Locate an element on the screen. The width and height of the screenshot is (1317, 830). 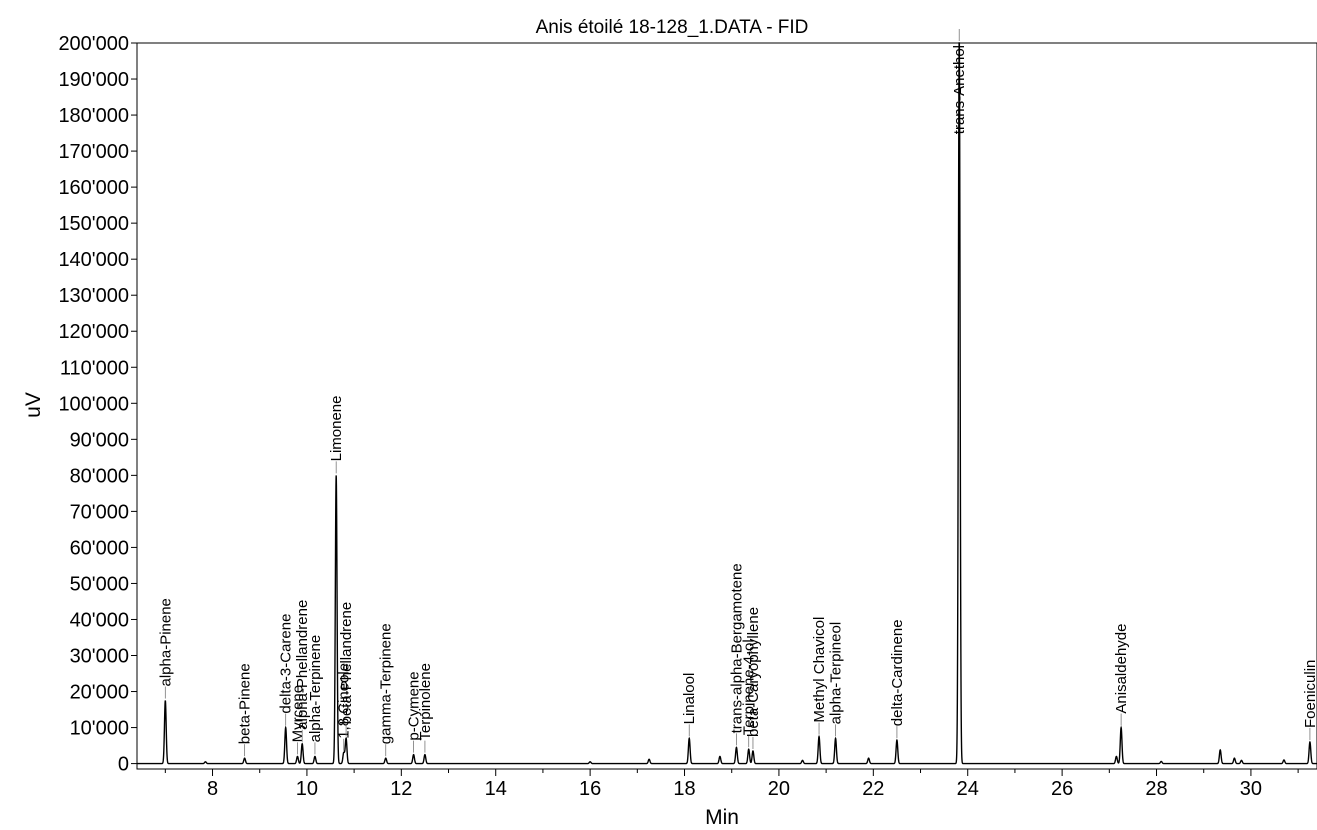
peak-label: 1,8 Cineole is located at coordinates (344, 701).